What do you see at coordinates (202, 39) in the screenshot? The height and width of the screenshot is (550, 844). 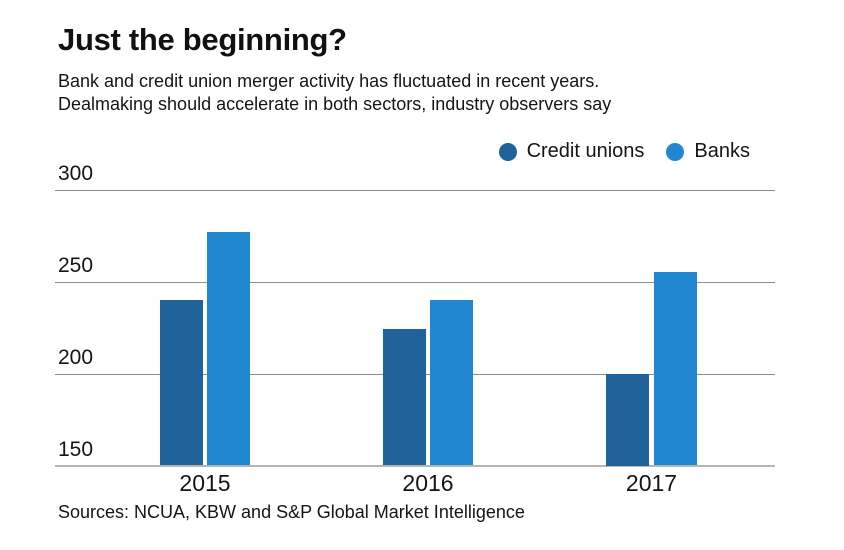 I see `chart-title: Just the beginning?` at bounding box center [202, 39].